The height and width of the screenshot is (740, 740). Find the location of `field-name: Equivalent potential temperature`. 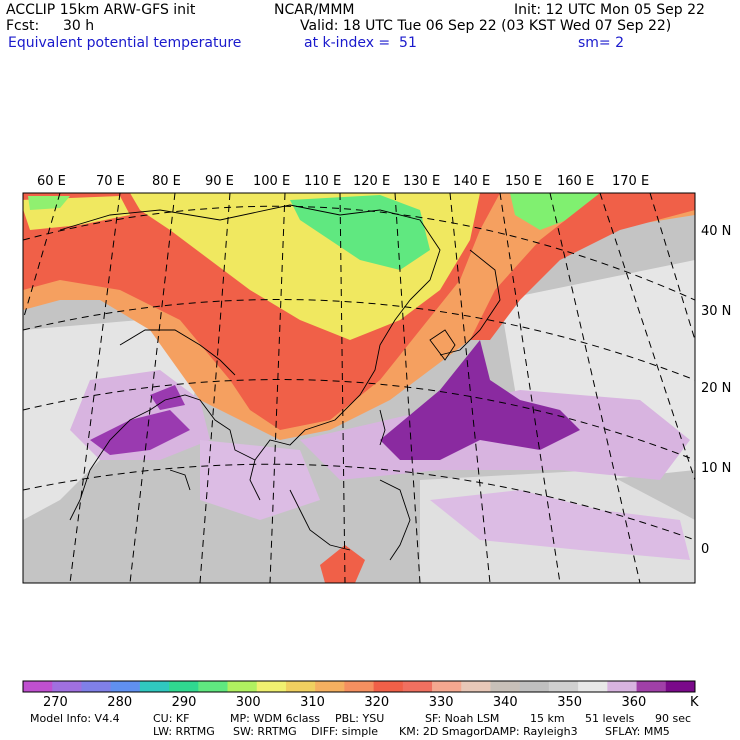

field-name: Equivalent potential temperature is located at coordinates (125, 43).